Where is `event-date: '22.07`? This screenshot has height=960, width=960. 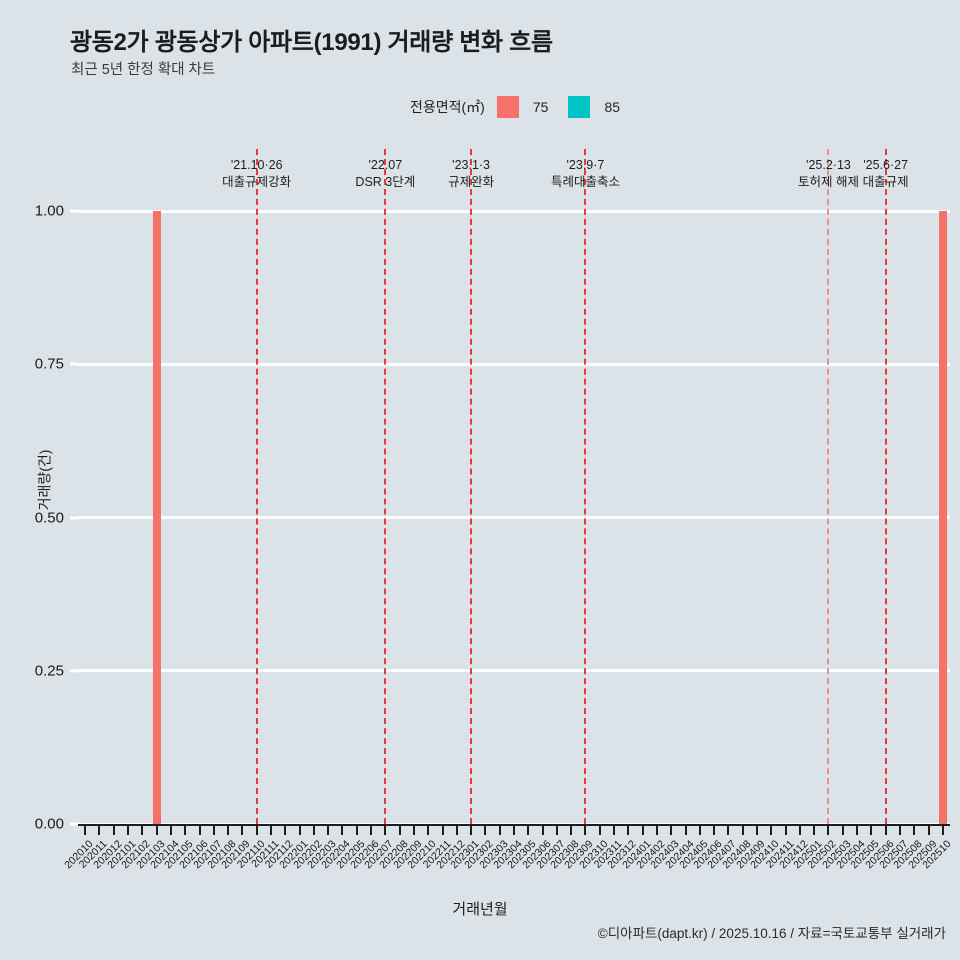 event-date: '22.07 is located at coordinates (385, 165).